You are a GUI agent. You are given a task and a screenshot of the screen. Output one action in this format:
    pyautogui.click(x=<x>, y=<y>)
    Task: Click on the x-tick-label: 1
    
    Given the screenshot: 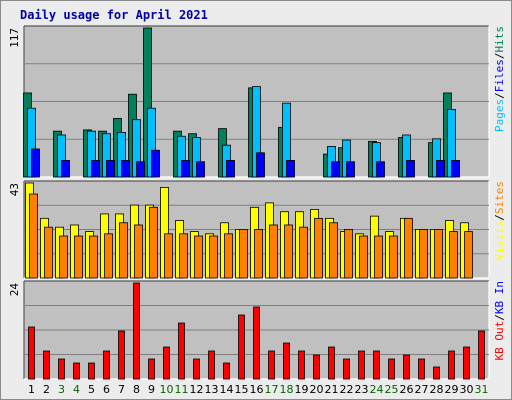 What is the action you would take?
    pyautogui.click(x=31, y=389)
    